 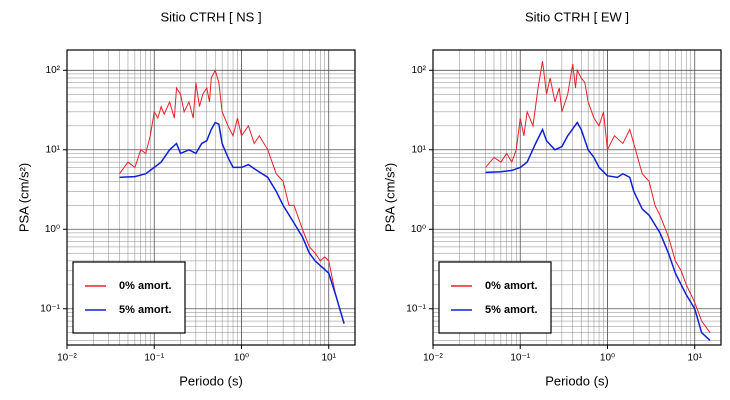 What do you see at coordinates (577, 16) in the screenshot?
I see `chart-title: Sitio CTRH [ EW ]` at bounding box center [577, 16].